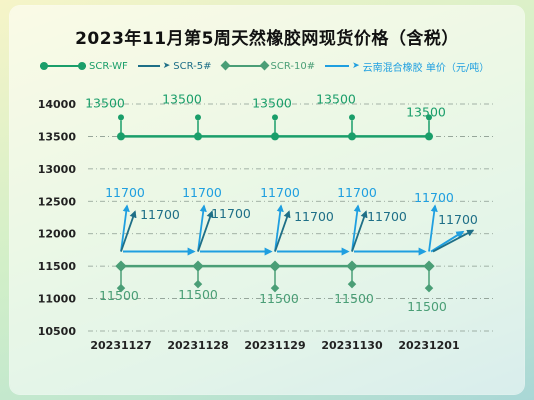  Describe the element at coordinates (293, 66) in the screenshot. I see `legend-label-scr-10: SCR-10#` at that location.